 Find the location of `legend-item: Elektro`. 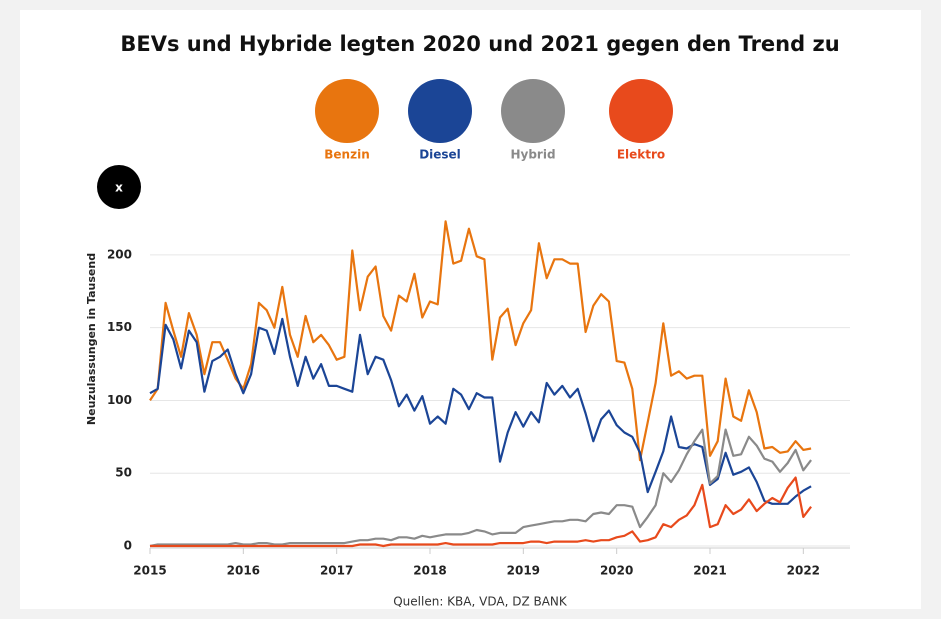

legend-item: Elektro is located at coordinates (641, 120).